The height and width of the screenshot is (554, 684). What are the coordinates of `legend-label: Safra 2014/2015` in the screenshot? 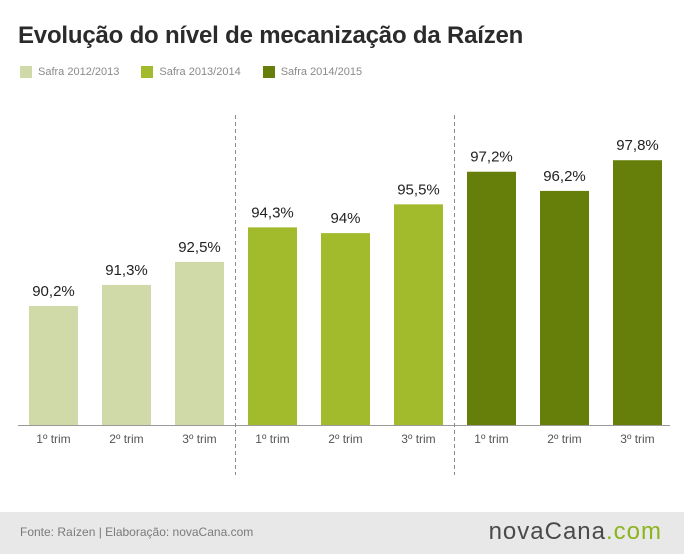 It's located at (321, 72).